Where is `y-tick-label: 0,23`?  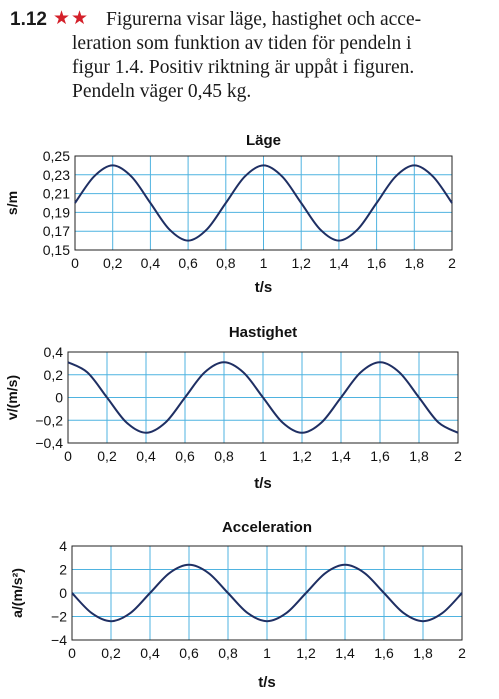
y-tick-label: 0,23 is located at coordinates (56, 175).